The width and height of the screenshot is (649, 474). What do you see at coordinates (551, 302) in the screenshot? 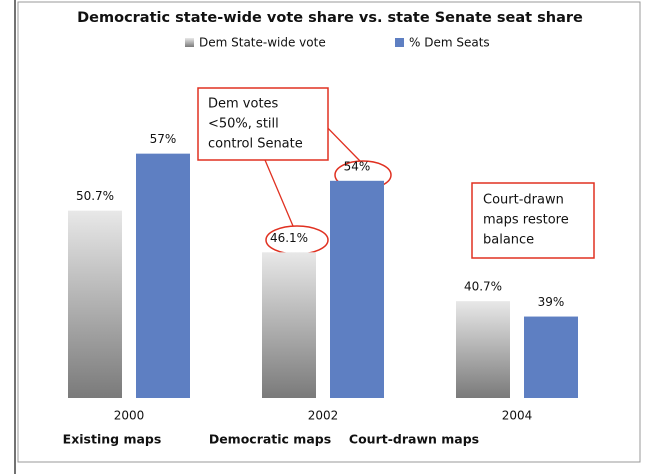
I see `data-label: 39%` at bounding box center [551, 302].